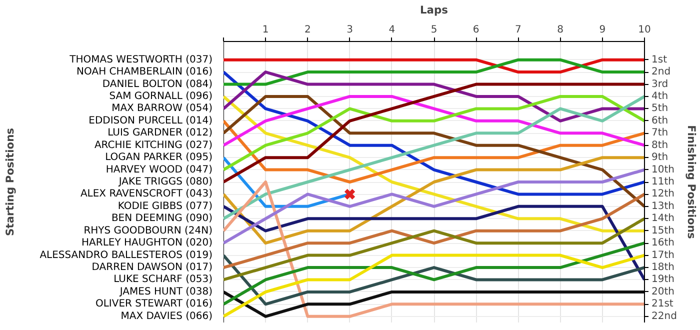  What do you see at coordinates (150, 120) in the screenshot?
I see `series-label: EDDISON PURCELL (014)` at bounding box center [150, 120].